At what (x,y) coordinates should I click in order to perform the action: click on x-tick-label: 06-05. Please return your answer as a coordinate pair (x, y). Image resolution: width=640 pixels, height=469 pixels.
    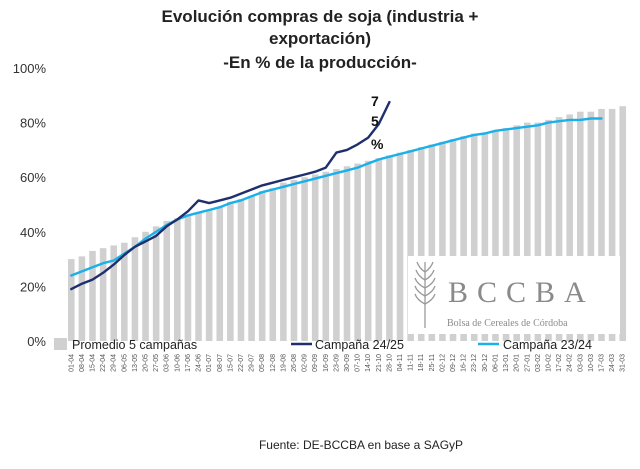
    Looking at the image, I should click on (124, 363).